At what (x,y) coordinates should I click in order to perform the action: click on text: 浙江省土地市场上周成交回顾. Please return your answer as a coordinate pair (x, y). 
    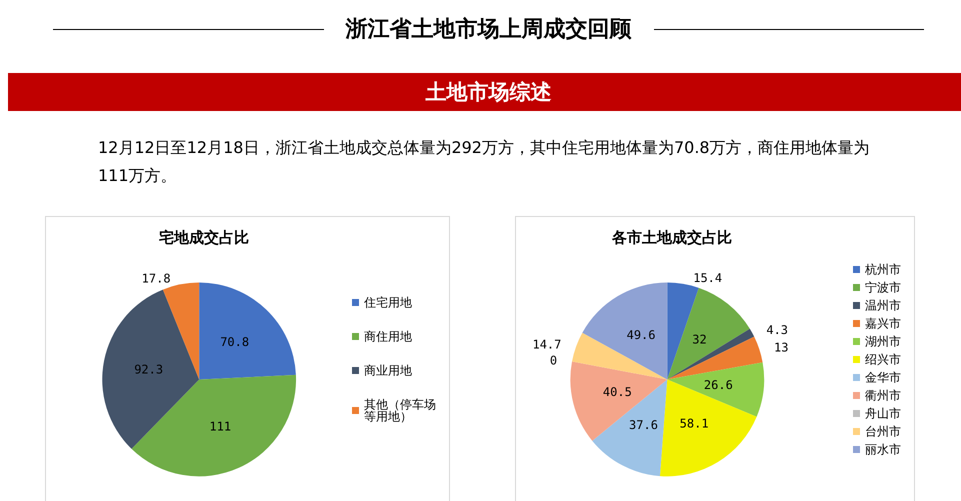
    Looking at the image, I should click on (488, 30).